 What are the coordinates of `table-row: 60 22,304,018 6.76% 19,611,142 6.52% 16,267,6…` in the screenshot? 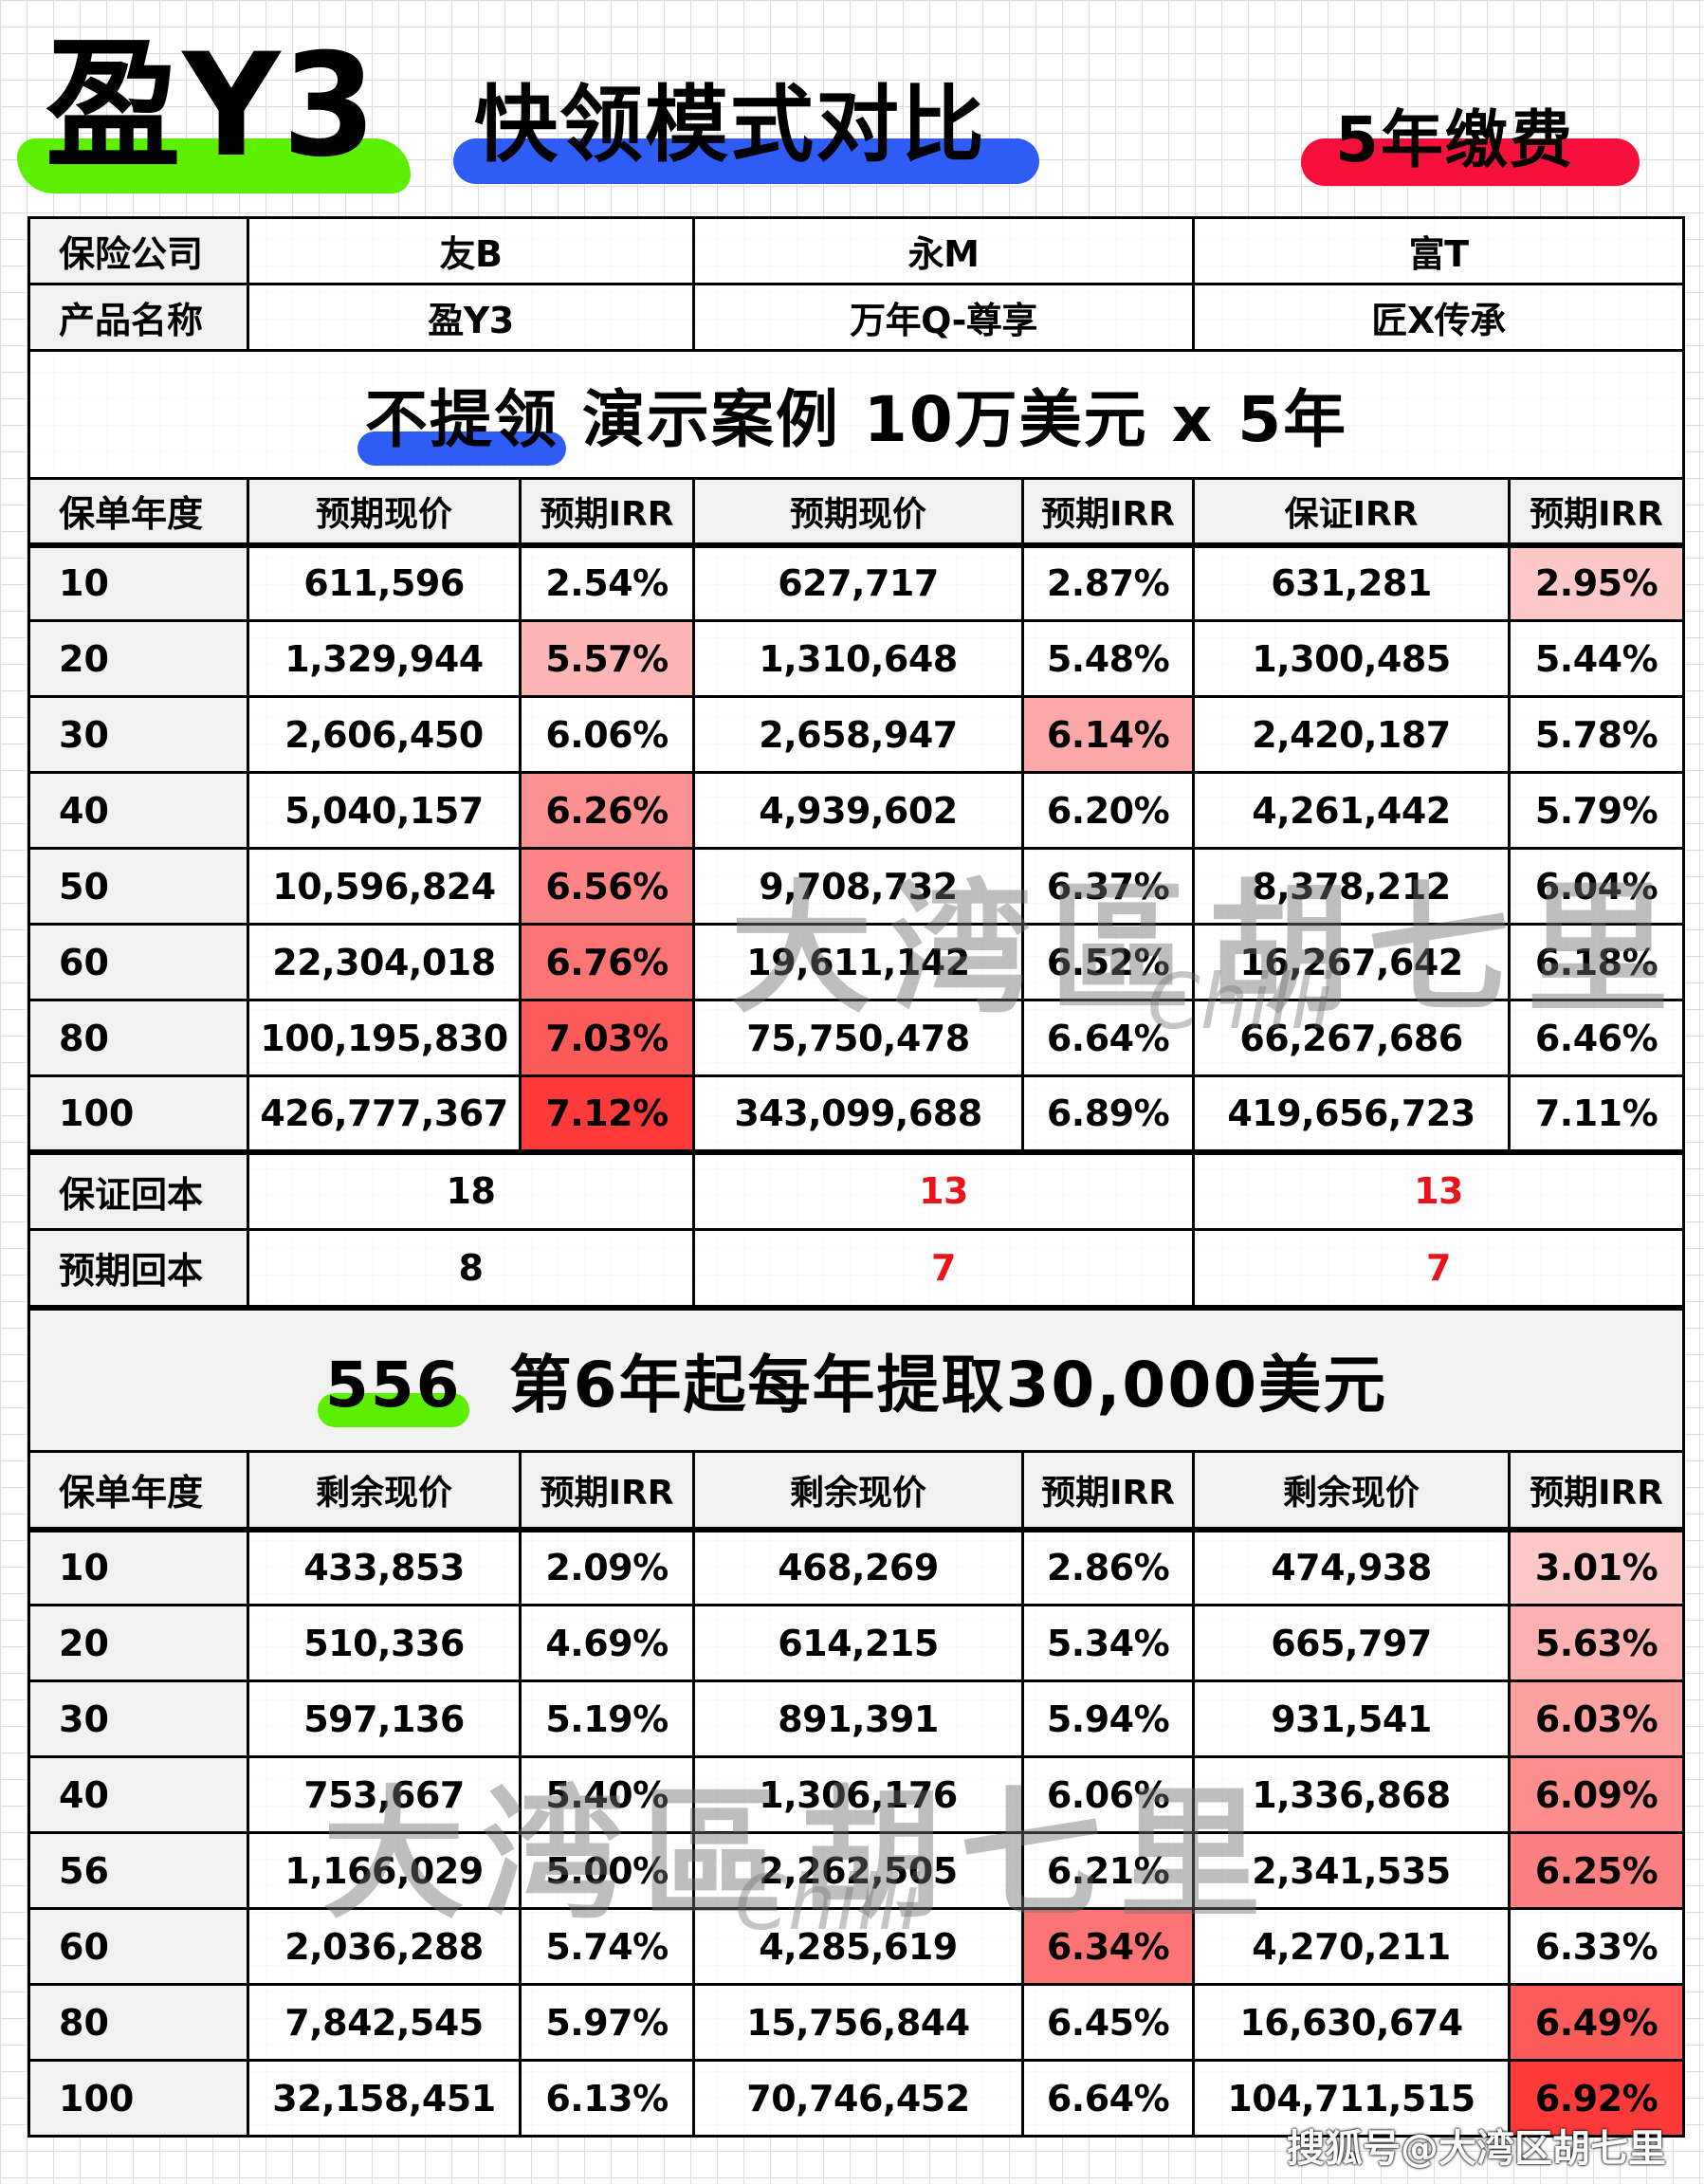 It's located at (857, 962).